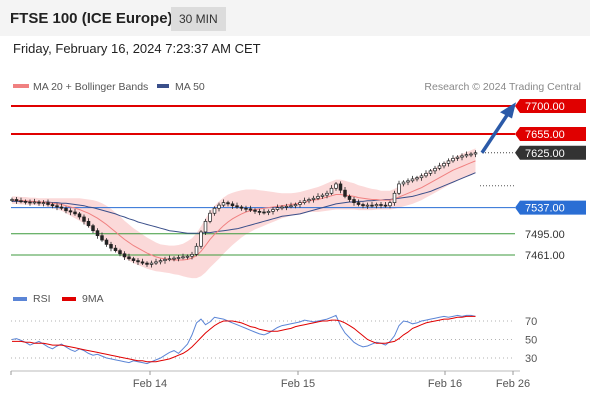 This screenshot has height=400, width=590. Describe the element at coordinates (295, 18) in the screenshot. I see `chart-header: FTSE 100 (ICE Europe) 30 MIN` at that location.